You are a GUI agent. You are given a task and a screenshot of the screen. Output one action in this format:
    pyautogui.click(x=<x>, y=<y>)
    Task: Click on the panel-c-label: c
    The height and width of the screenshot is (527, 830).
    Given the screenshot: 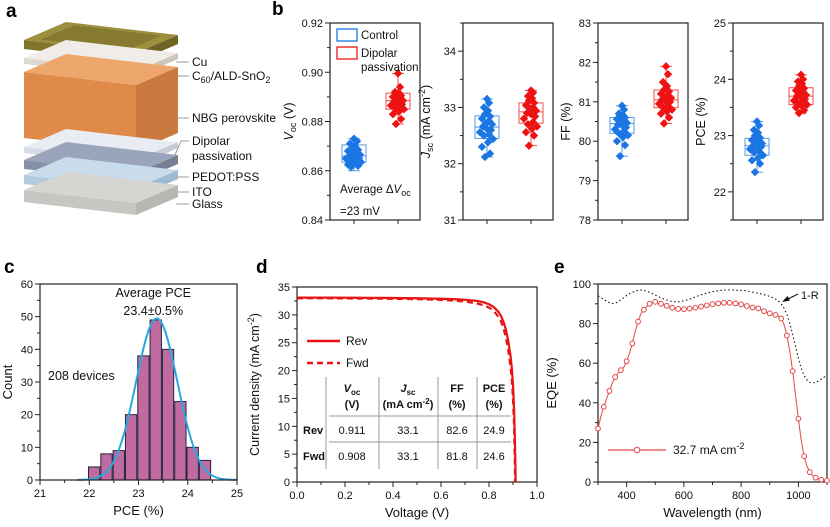 What is the action you would take?
    pyautogui.click(x=9, y=267)
    